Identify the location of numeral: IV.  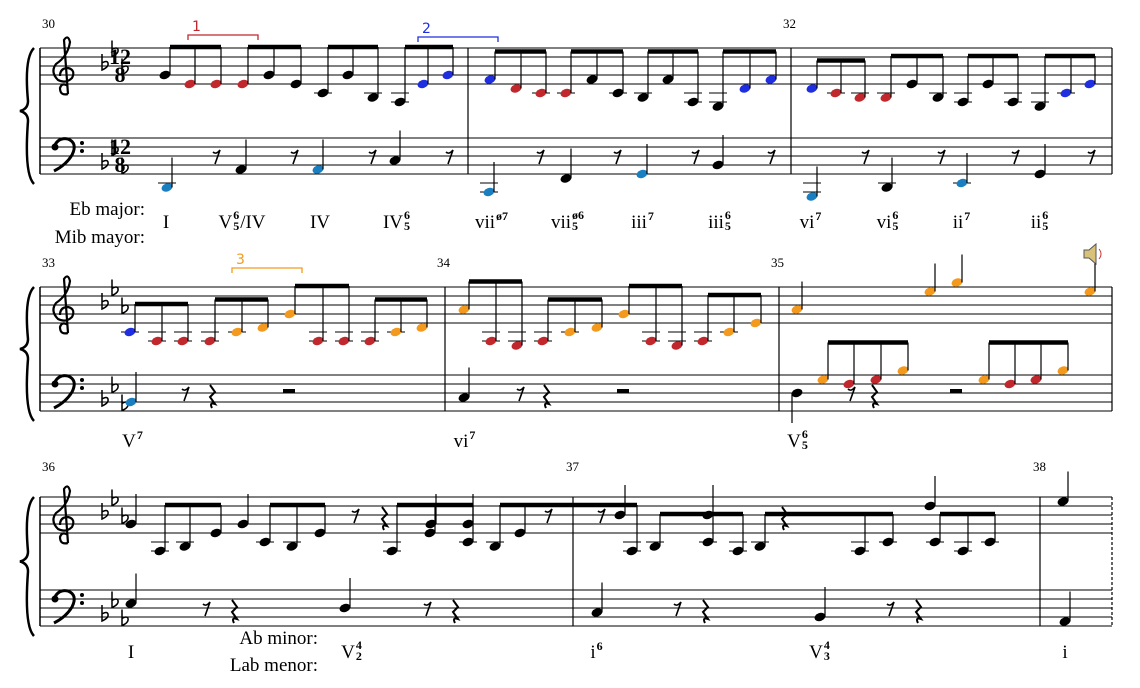
(393, 222).